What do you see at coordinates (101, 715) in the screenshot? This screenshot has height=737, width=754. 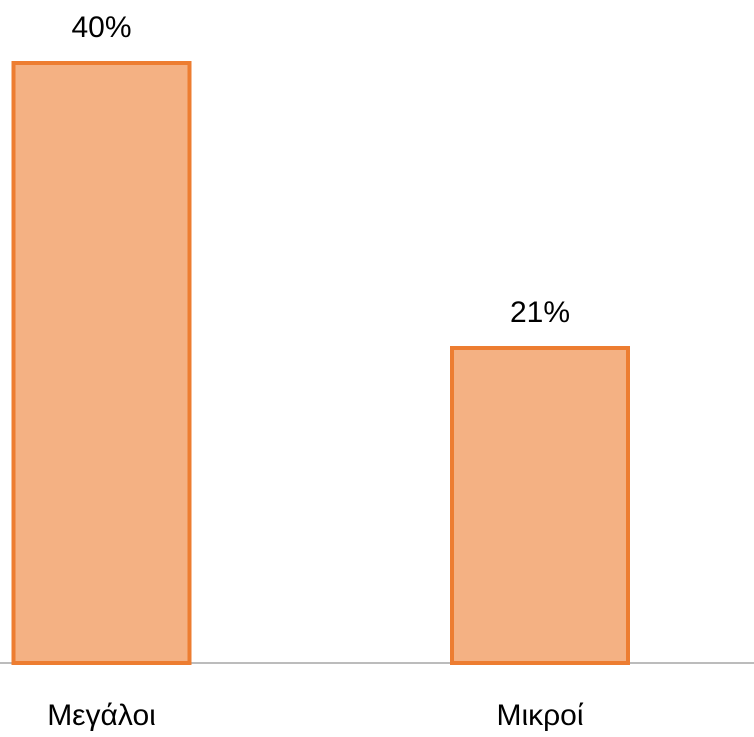 I see `x-tick-label: Μεγάλοι` at bounding box center [101, 715].